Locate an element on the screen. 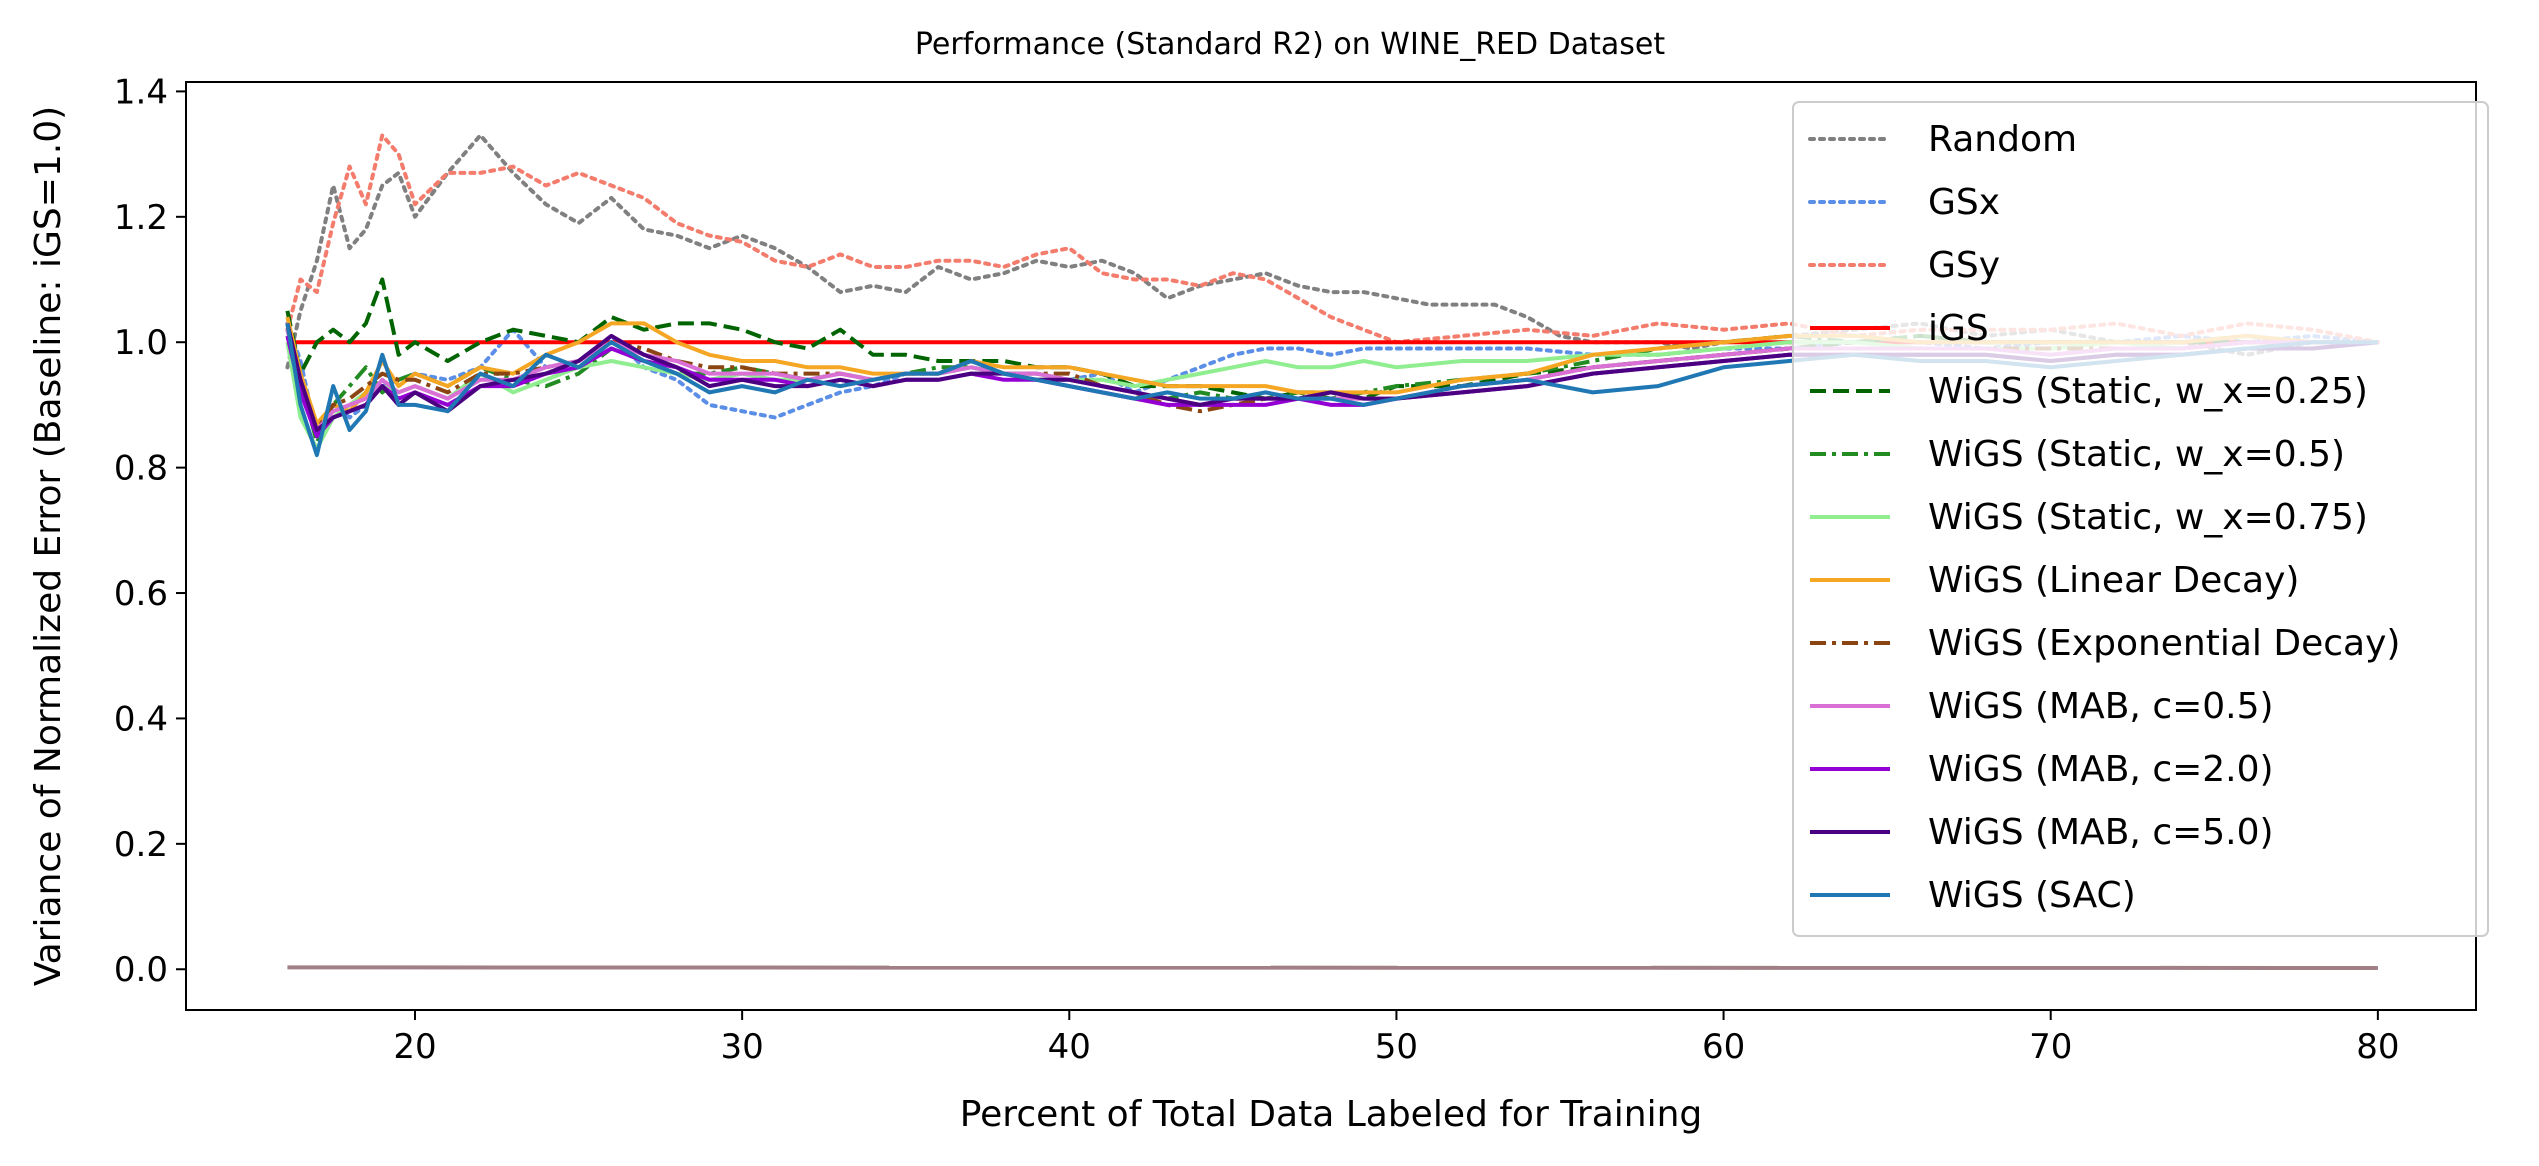 This screenshot has width=2539, height=1166. y-tick-label: 0.6 is located at coordinates (141, 594).